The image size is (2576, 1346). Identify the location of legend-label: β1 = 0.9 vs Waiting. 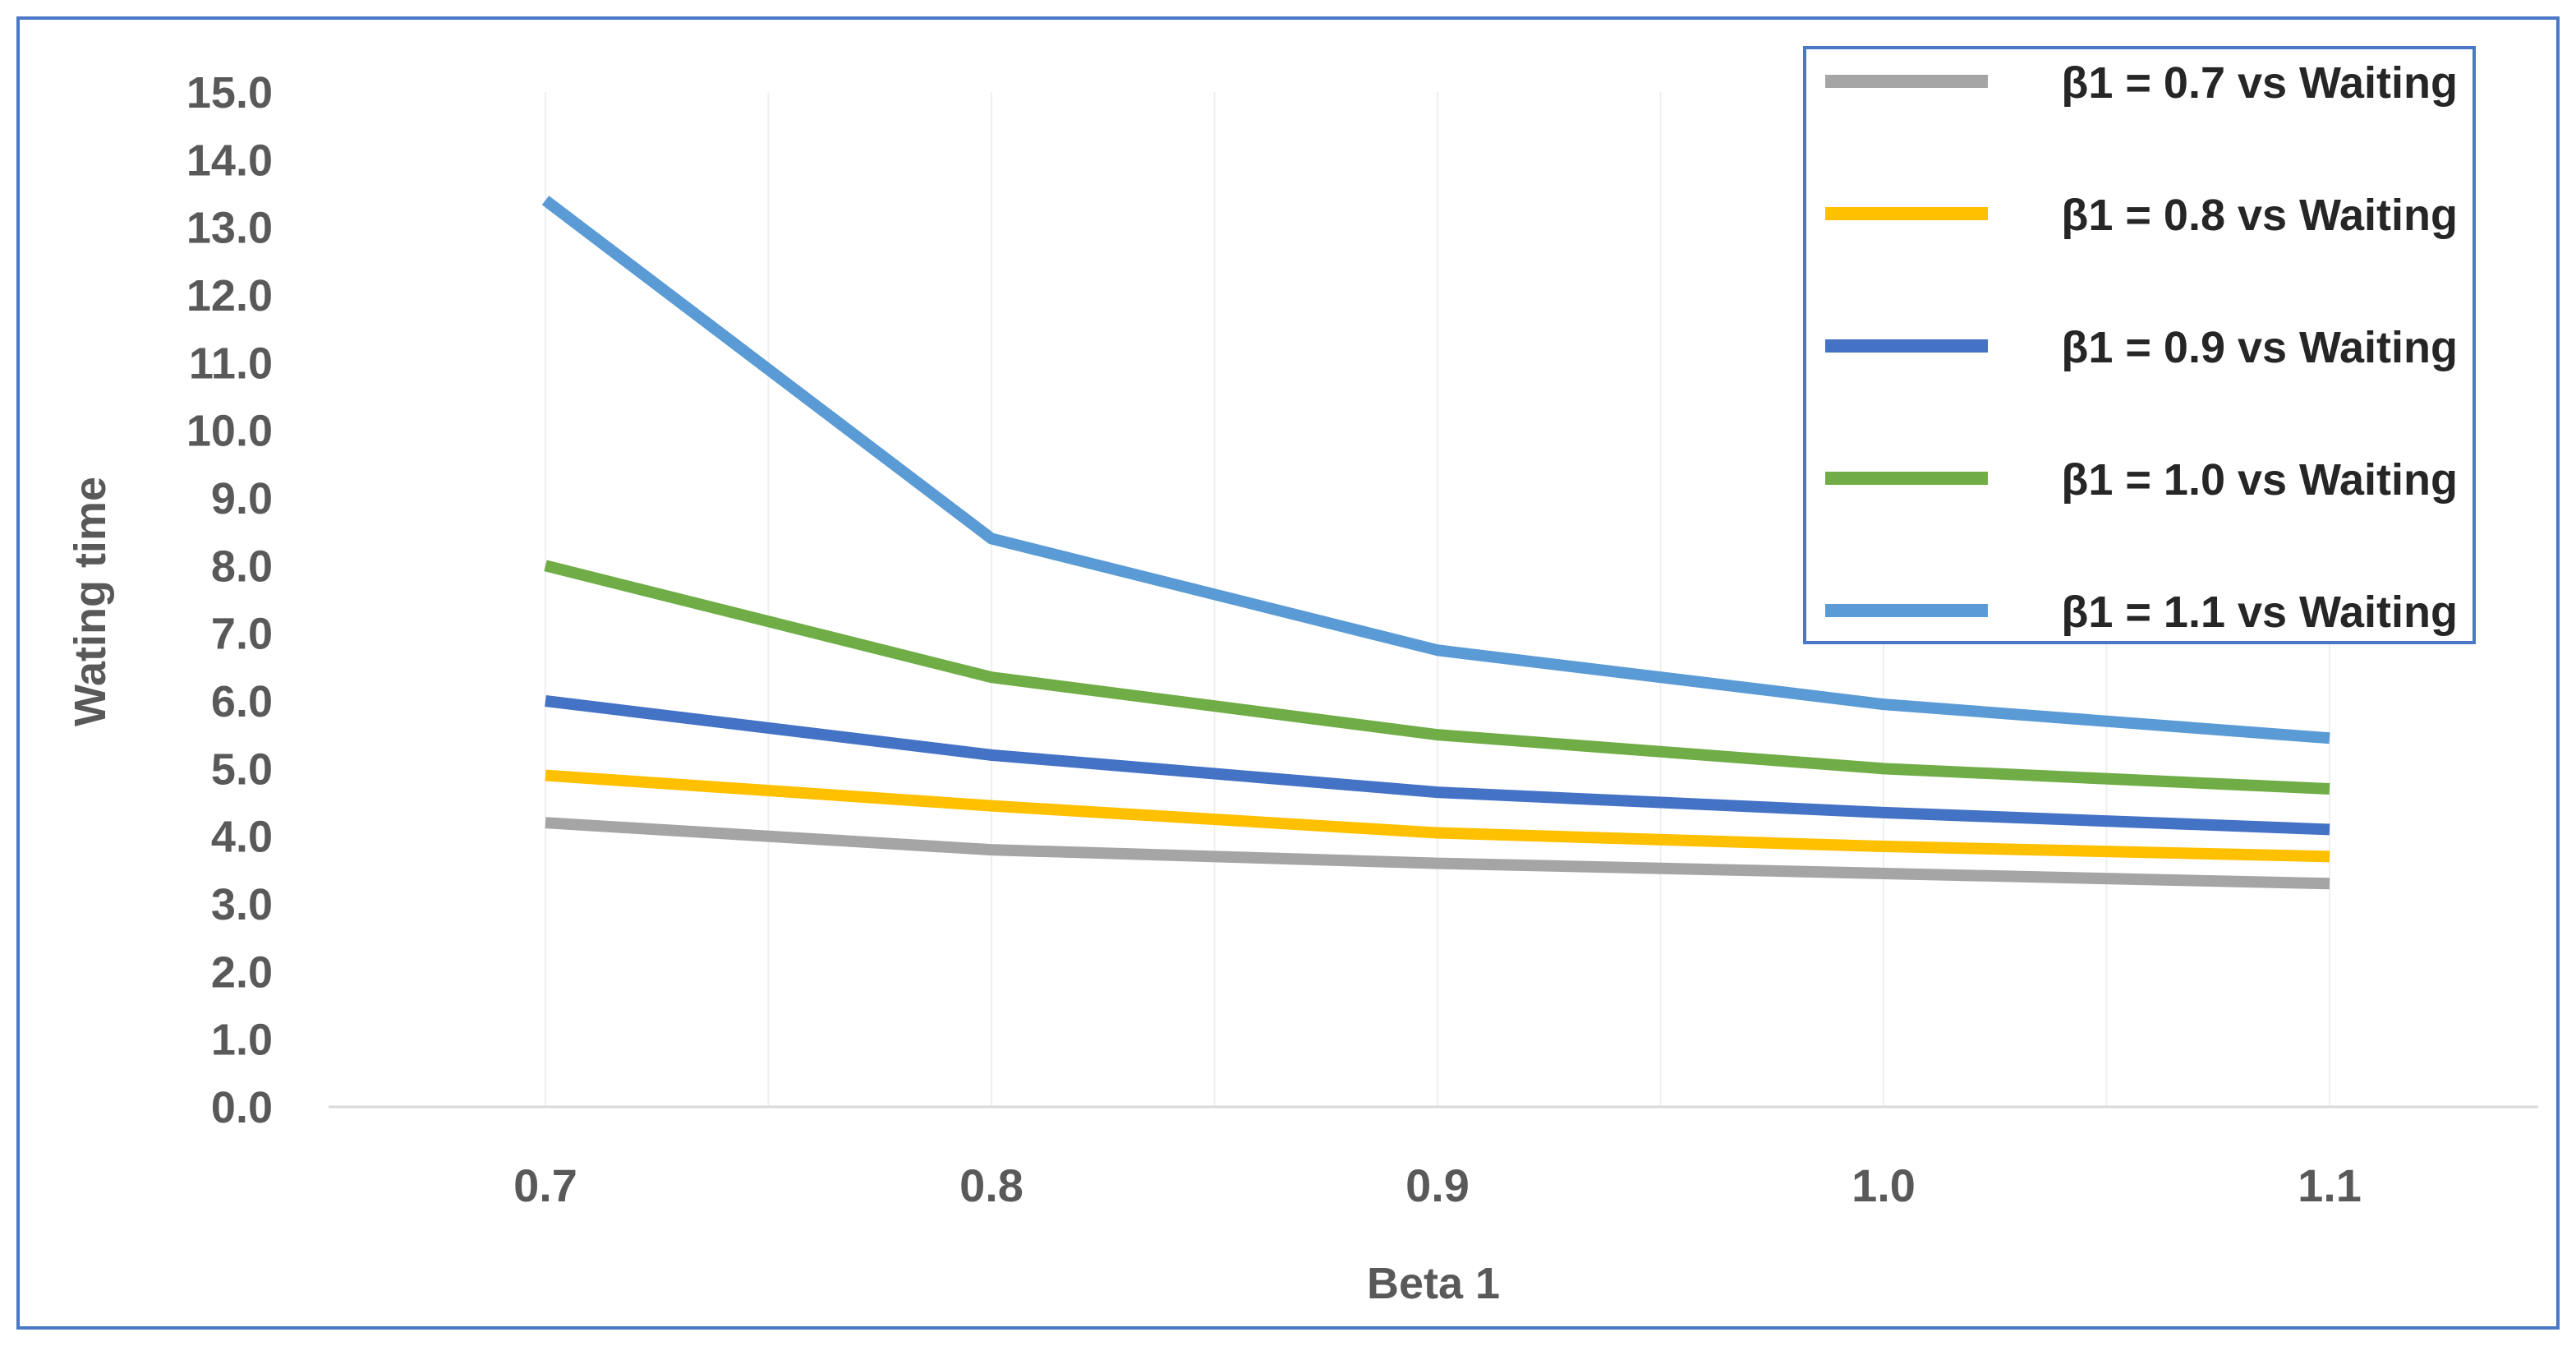
(2259, 347).